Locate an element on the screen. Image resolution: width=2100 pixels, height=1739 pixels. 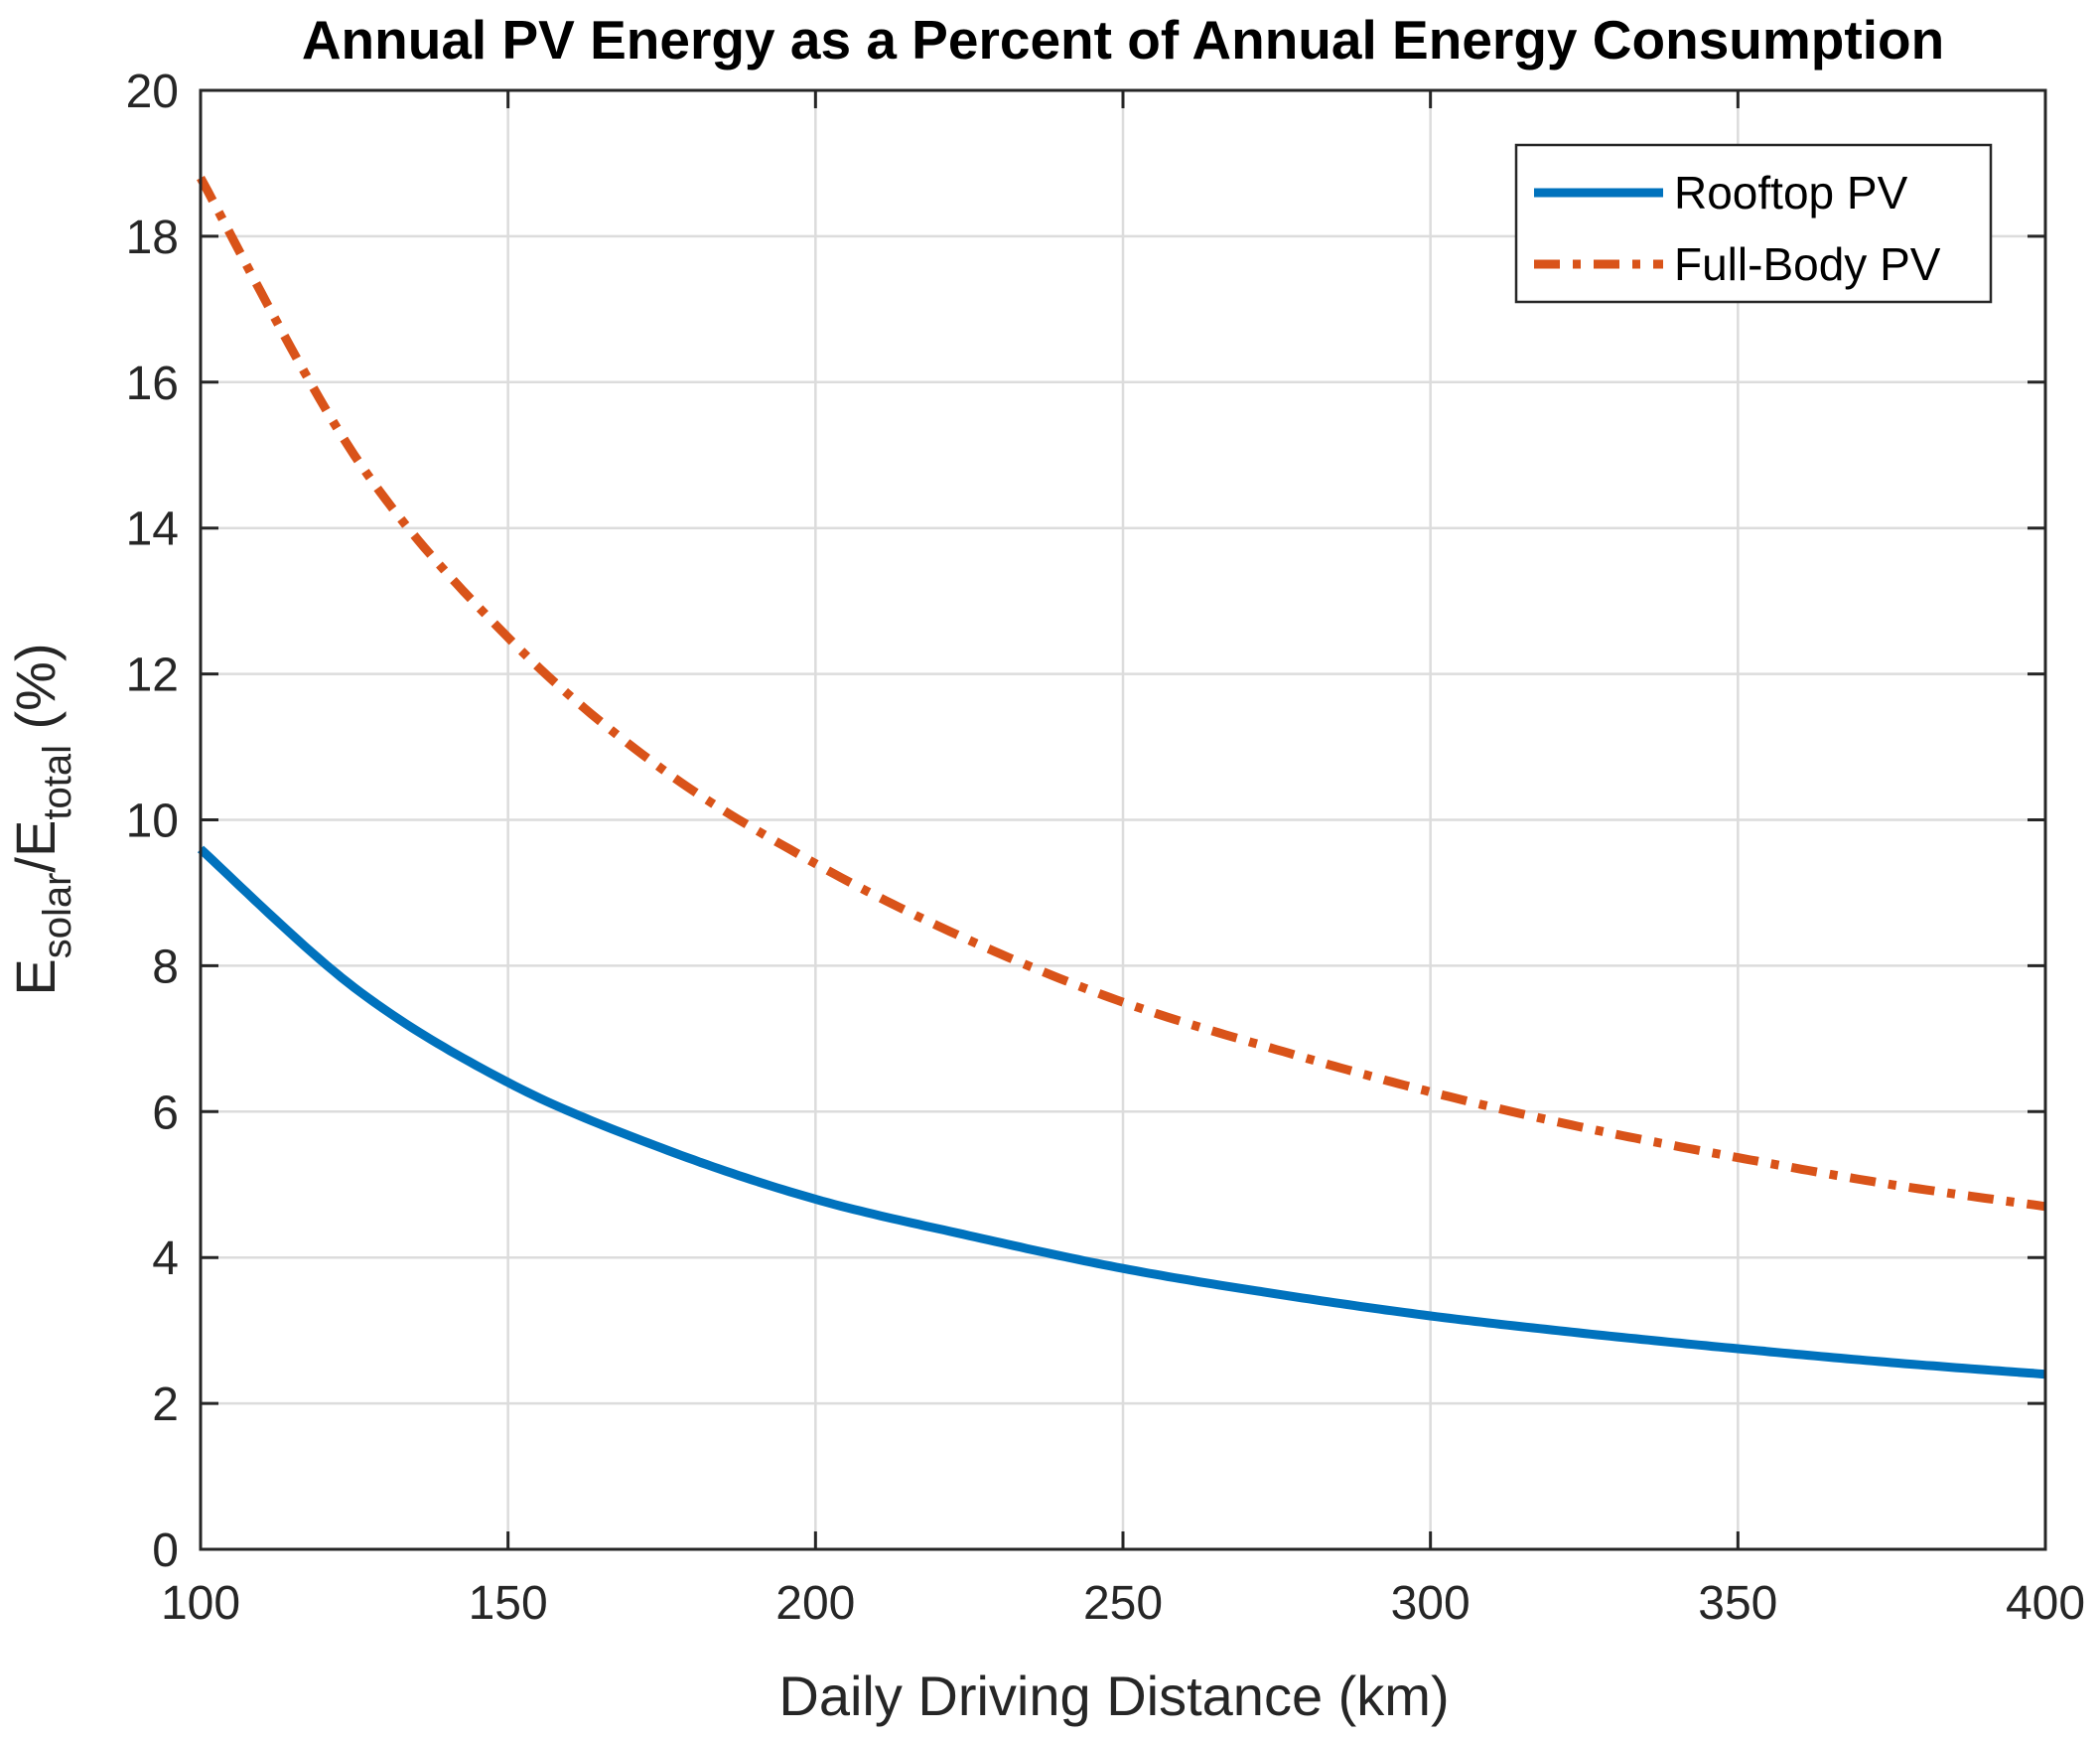
y-axis-label-base: E is located at coordinates (35, 976).